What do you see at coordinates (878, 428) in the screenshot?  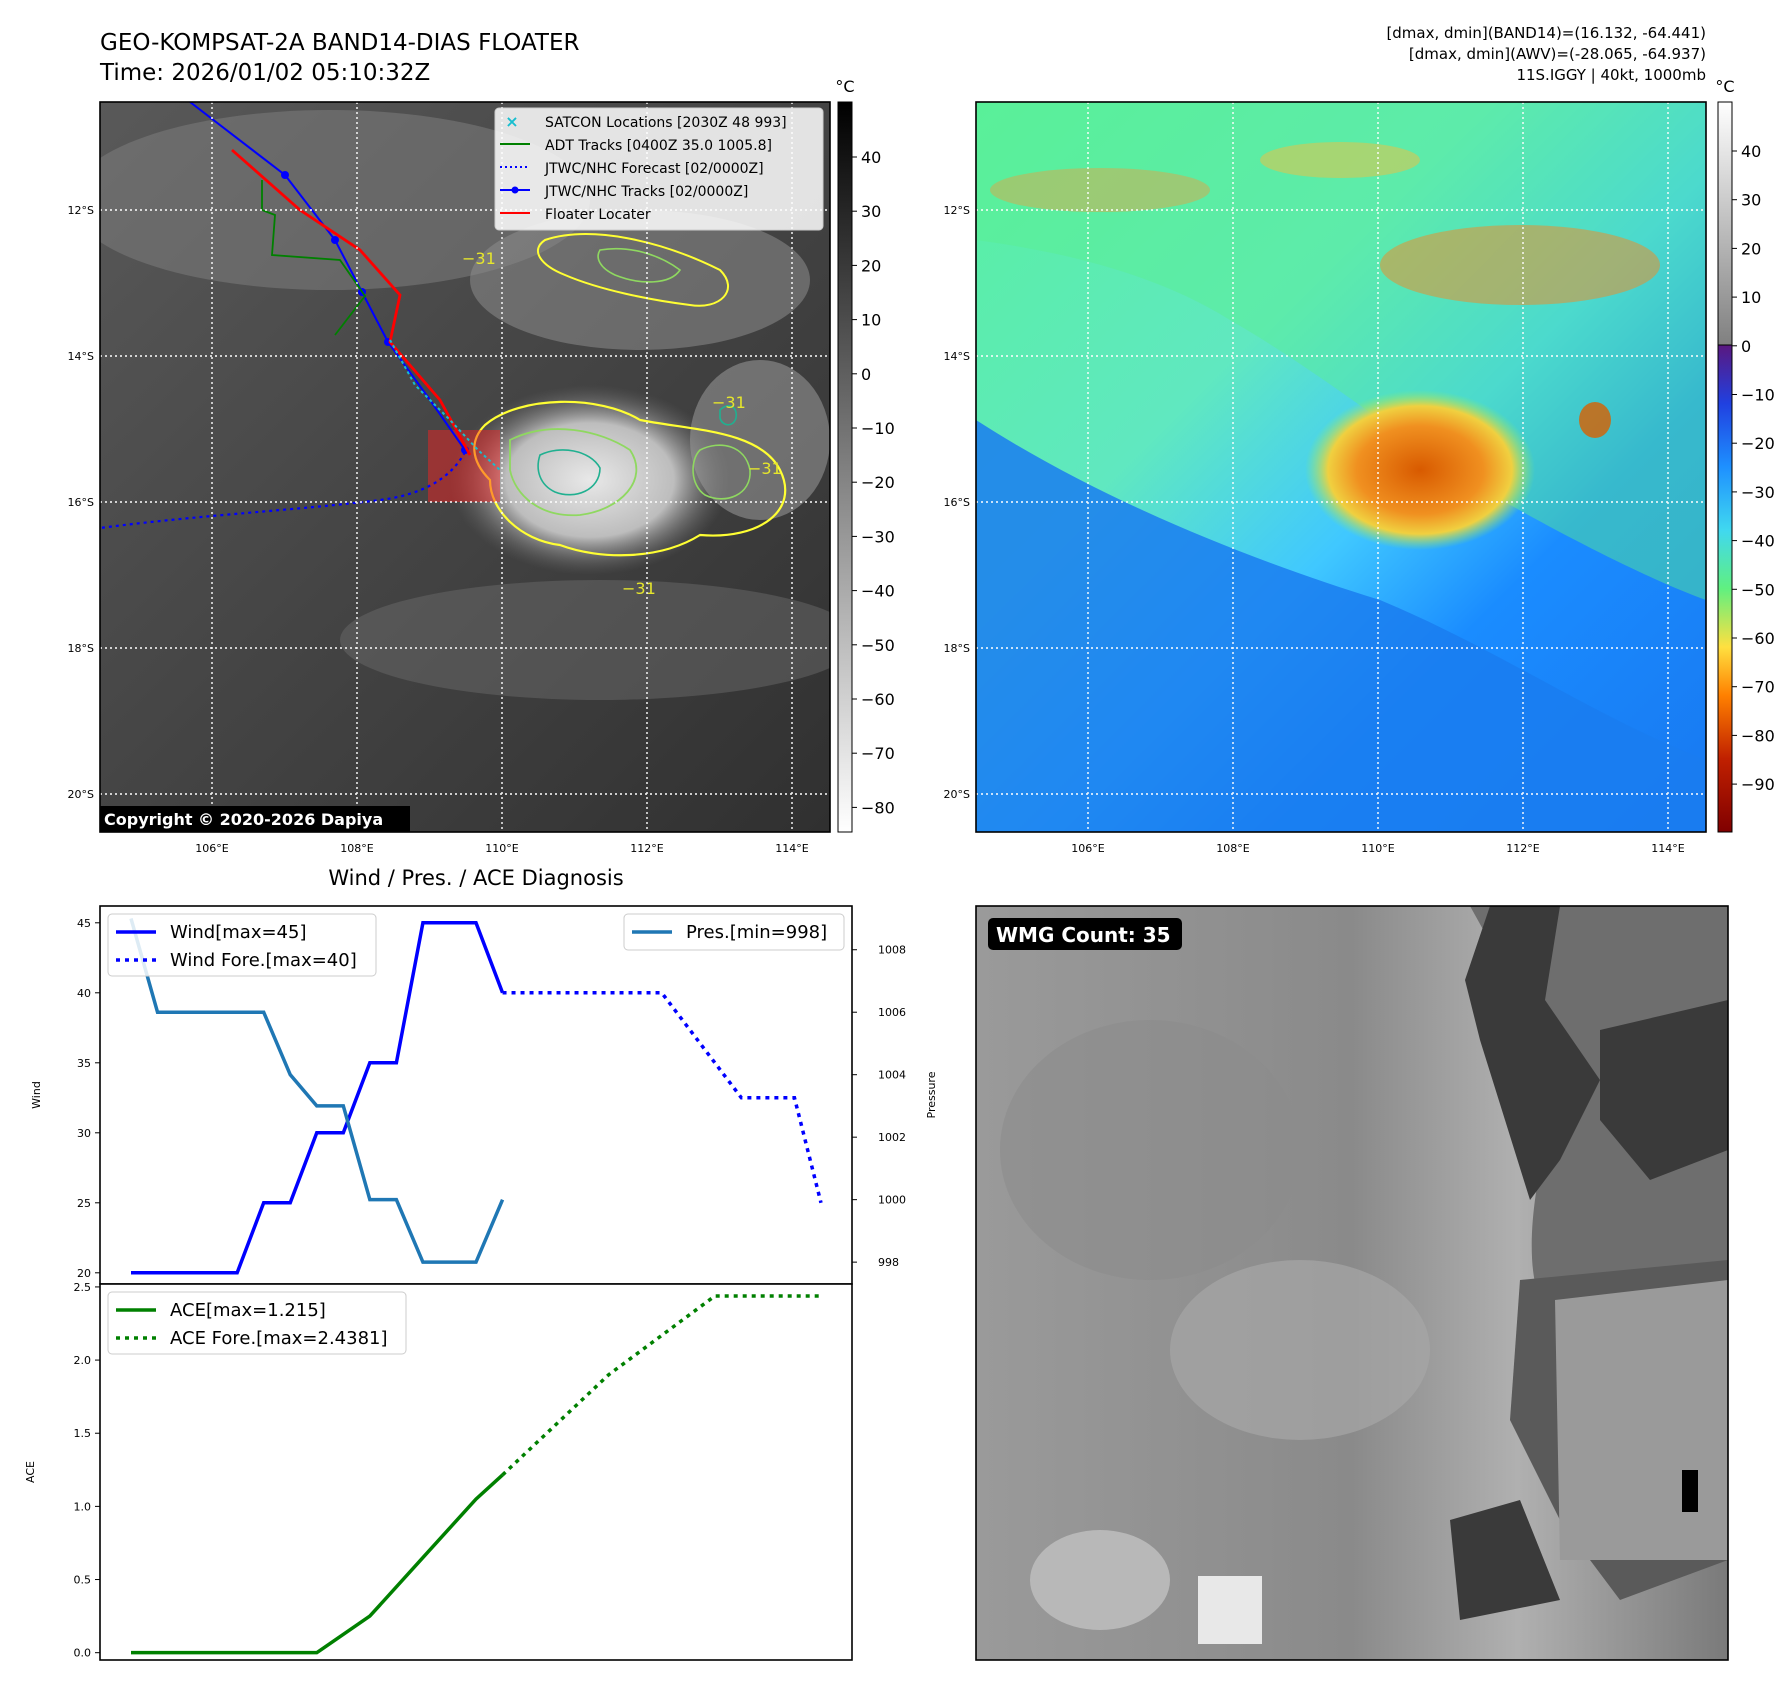 I see `colorbar-tick-label: −10` at bounding box center [878, 428].